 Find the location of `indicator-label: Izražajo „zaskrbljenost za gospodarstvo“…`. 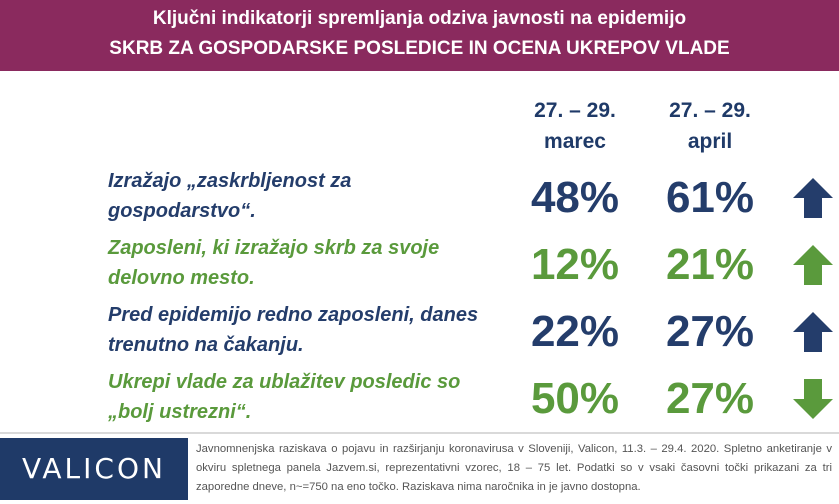

indicator-label: Izražajo „zaskrbljenost za gospodarstvo“… is located at coordinates (308, 196).